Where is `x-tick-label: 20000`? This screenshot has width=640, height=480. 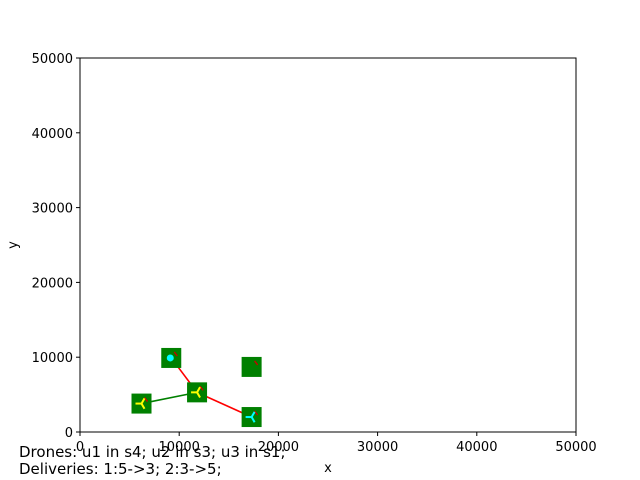 x-tick-label: 20000 is located at coordinates (278, 447).